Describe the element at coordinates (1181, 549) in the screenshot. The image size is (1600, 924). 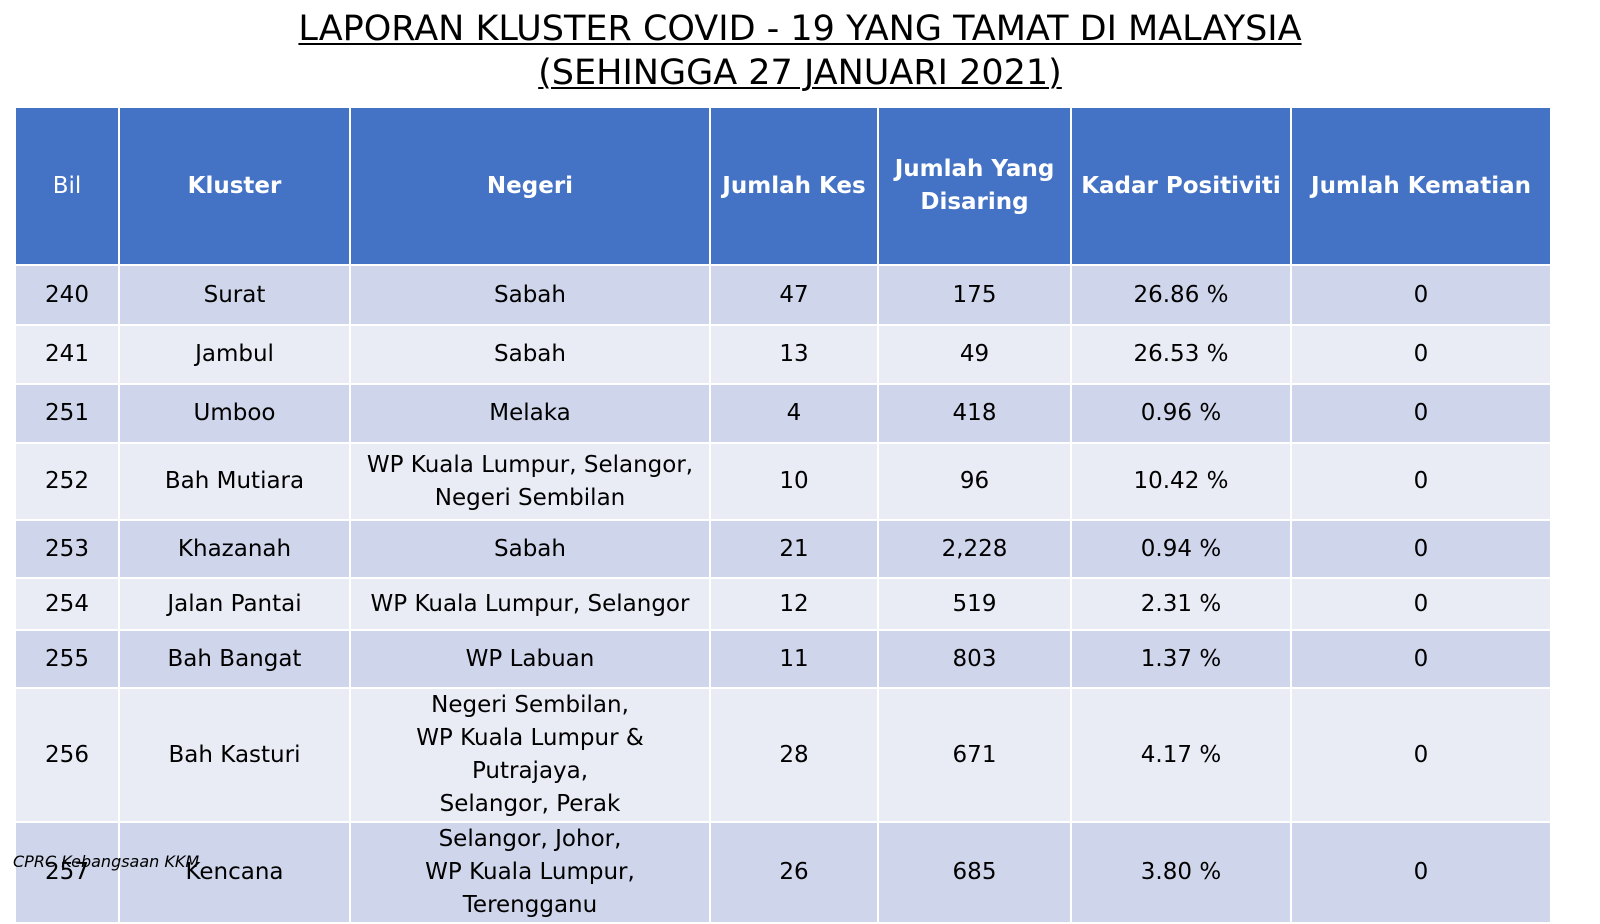
I see `cell-kadar-positiviti: 0.94 %` at that location.